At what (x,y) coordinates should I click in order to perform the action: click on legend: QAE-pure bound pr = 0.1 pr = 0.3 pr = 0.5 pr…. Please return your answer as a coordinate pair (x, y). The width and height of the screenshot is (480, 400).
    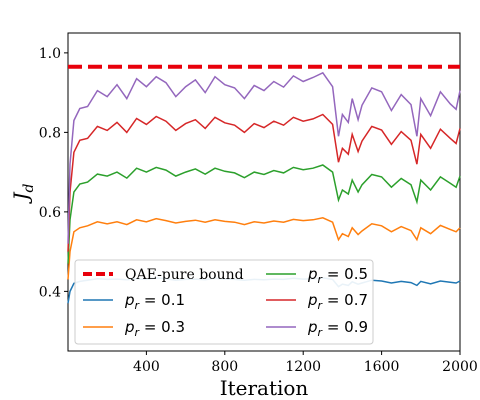
    Looking at the image, I should click on (224, 302).